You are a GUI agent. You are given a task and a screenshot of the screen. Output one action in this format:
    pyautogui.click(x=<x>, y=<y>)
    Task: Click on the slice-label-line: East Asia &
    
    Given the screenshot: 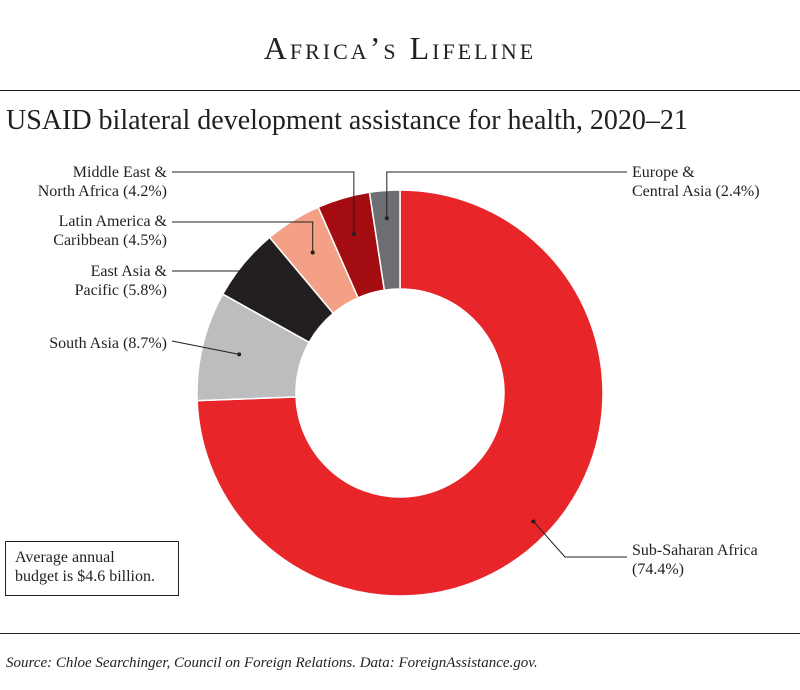 What is the action you would take?
    pyautogui.click(x=129, y=271)
    